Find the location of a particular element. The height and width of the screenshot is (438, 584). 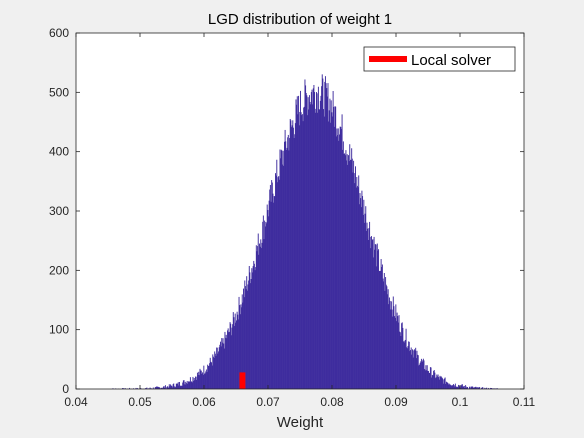

x-tick-label: 0.04 is located at coordinates (76, 402).